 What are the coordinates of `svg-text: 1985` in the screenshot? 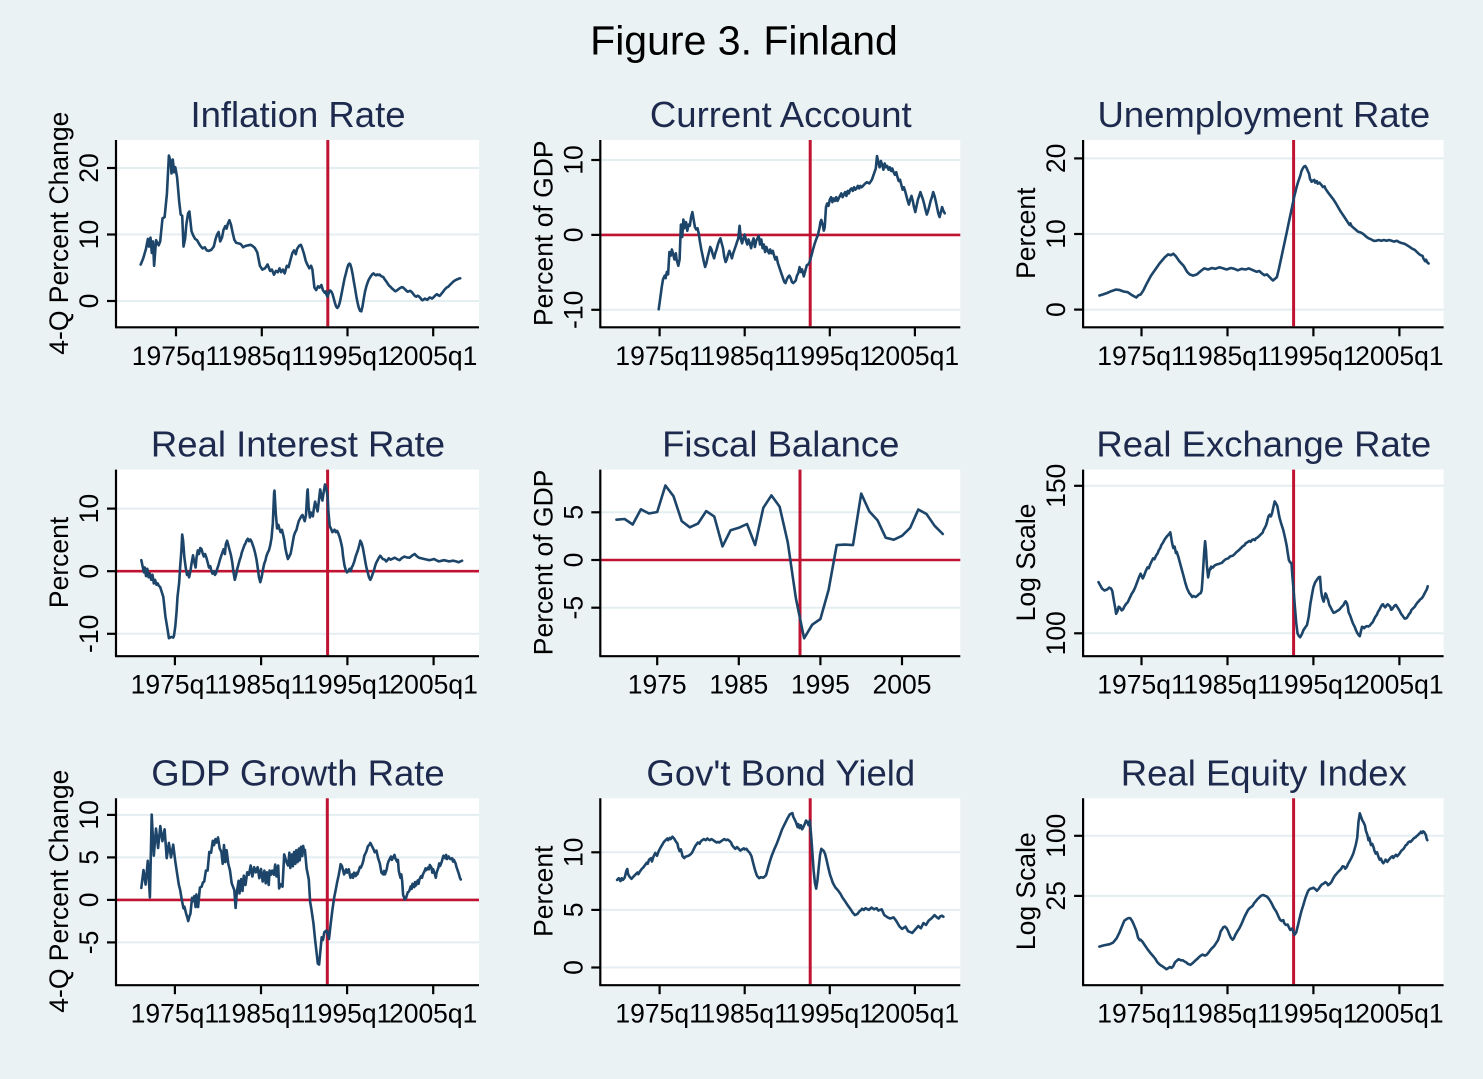 It's located at (738, 685).